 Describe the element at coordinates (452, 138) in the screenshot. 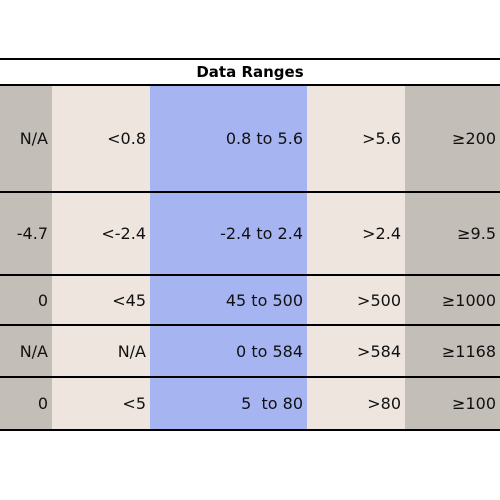

I see `table-cell: ≥200` at that location.